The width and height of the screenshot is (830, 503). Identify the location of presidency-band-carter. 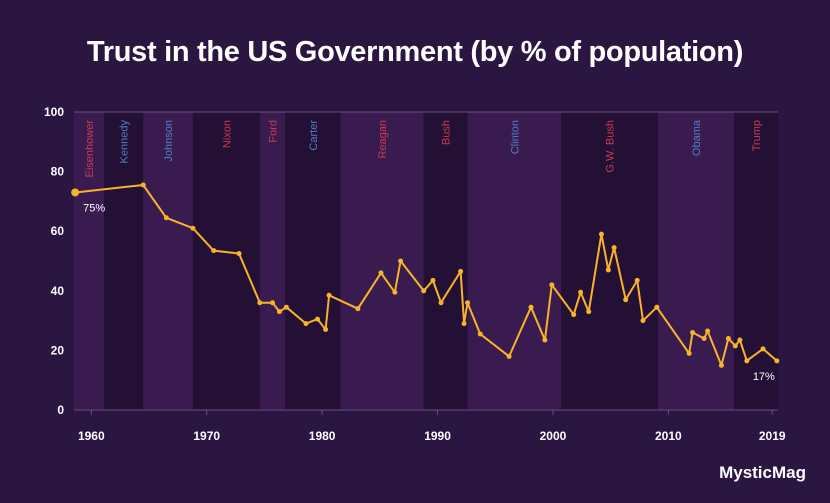
(313, 261).